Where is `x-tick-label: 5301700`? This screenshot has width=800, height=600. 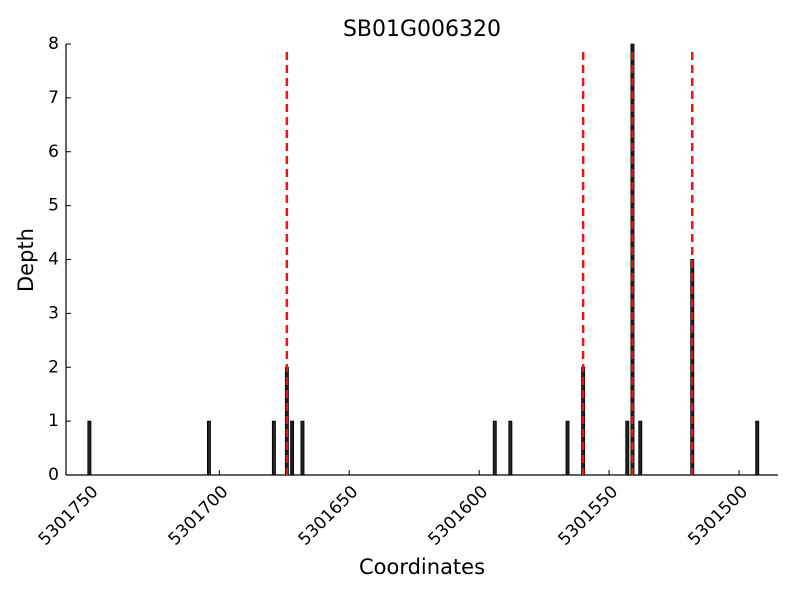 x-tick-label: 5301700 is located at coordinates (199, 516).